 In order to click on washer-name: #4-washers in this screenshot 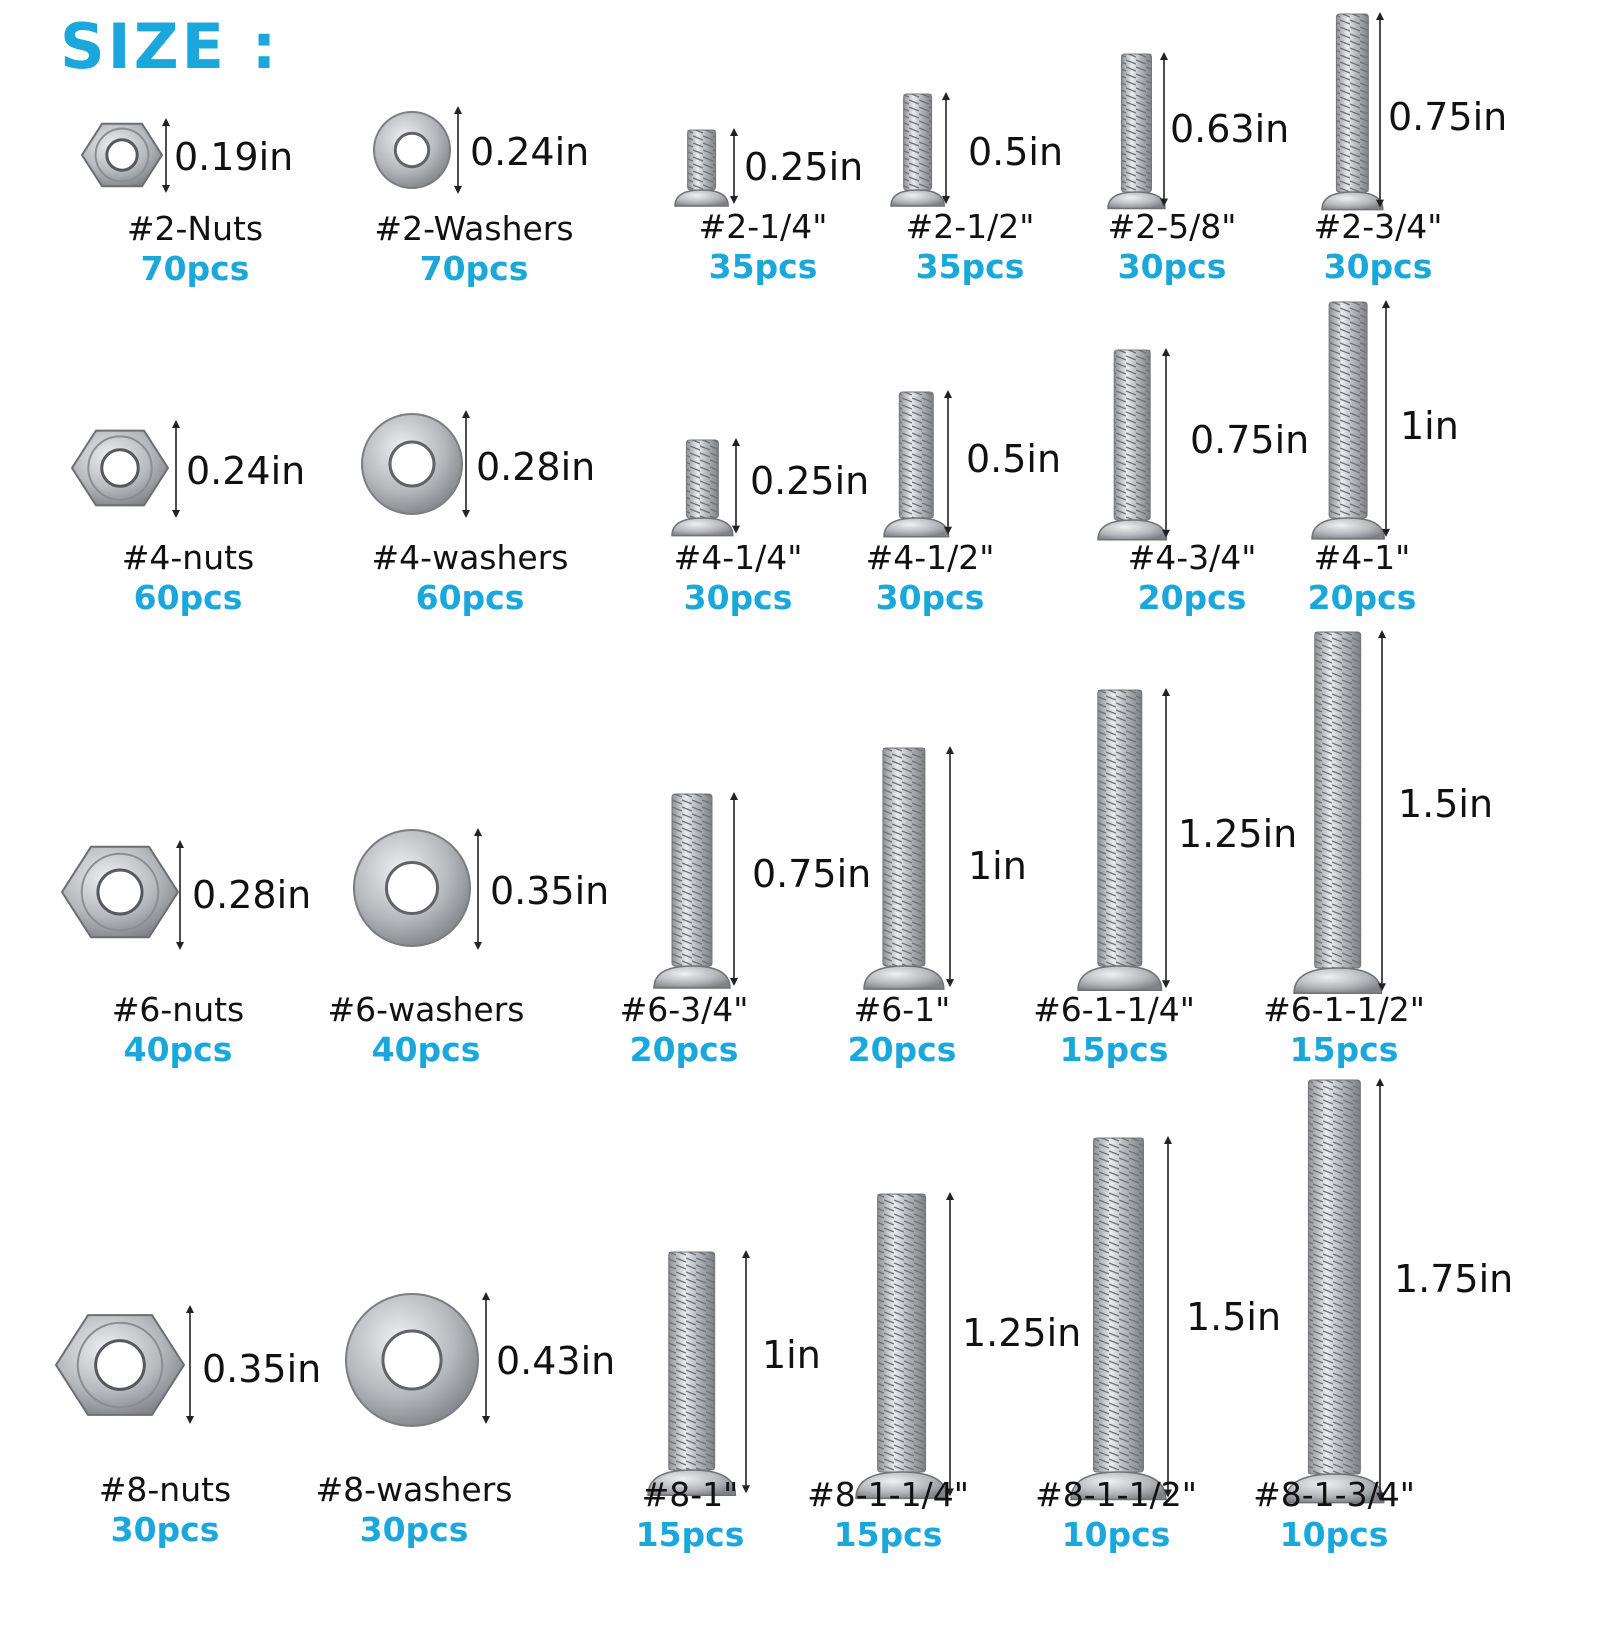, I will do `click(470, 557)`.